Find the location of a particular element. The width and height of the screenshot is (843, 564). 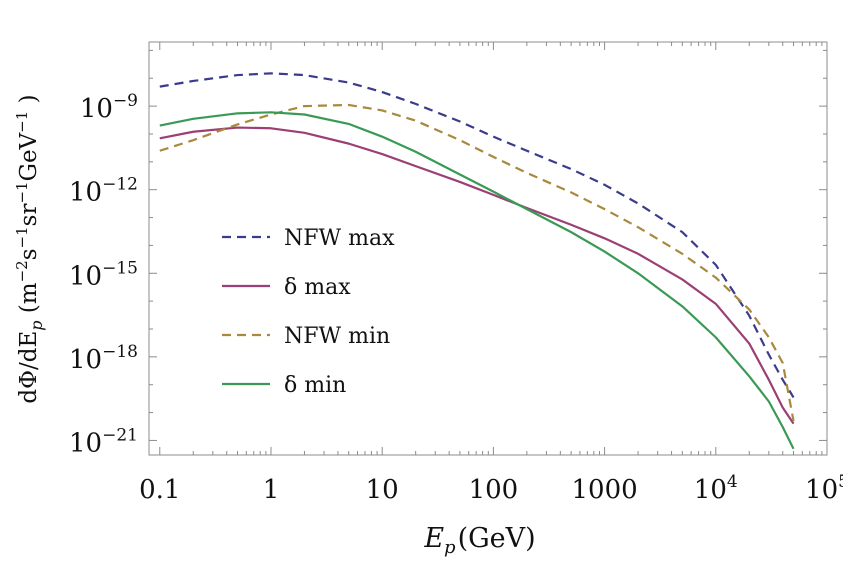

legend-label: NFW max is located at coordinates (339, 238).